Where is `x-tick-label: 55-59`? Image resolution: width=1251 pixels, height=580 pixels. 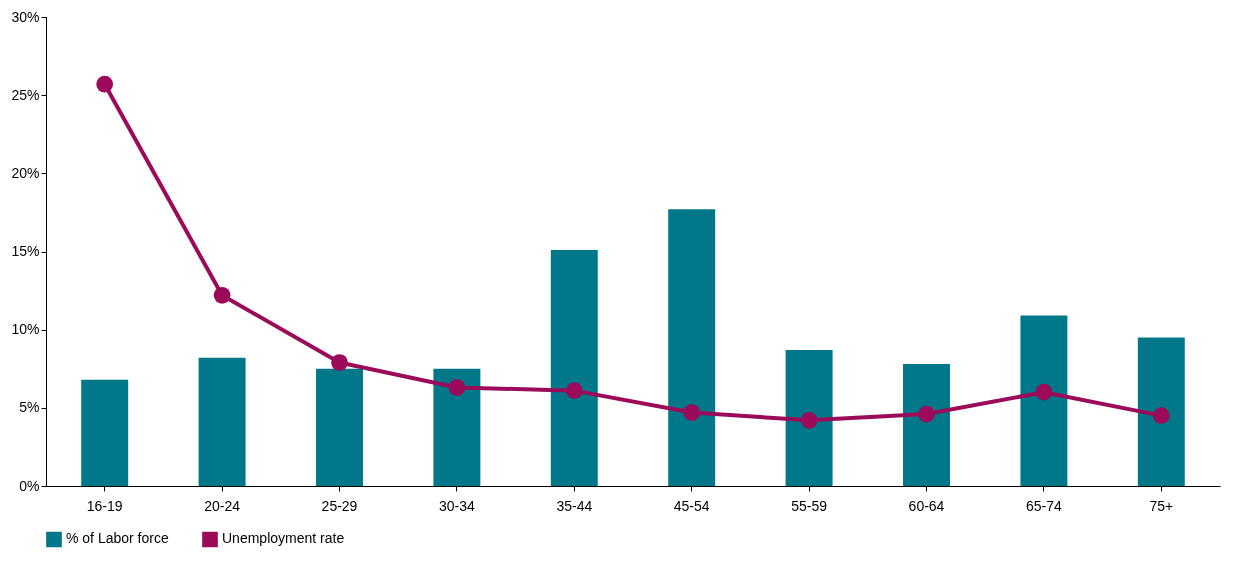
x-tick-label: 55-59 is located at coordinates (809, 505).